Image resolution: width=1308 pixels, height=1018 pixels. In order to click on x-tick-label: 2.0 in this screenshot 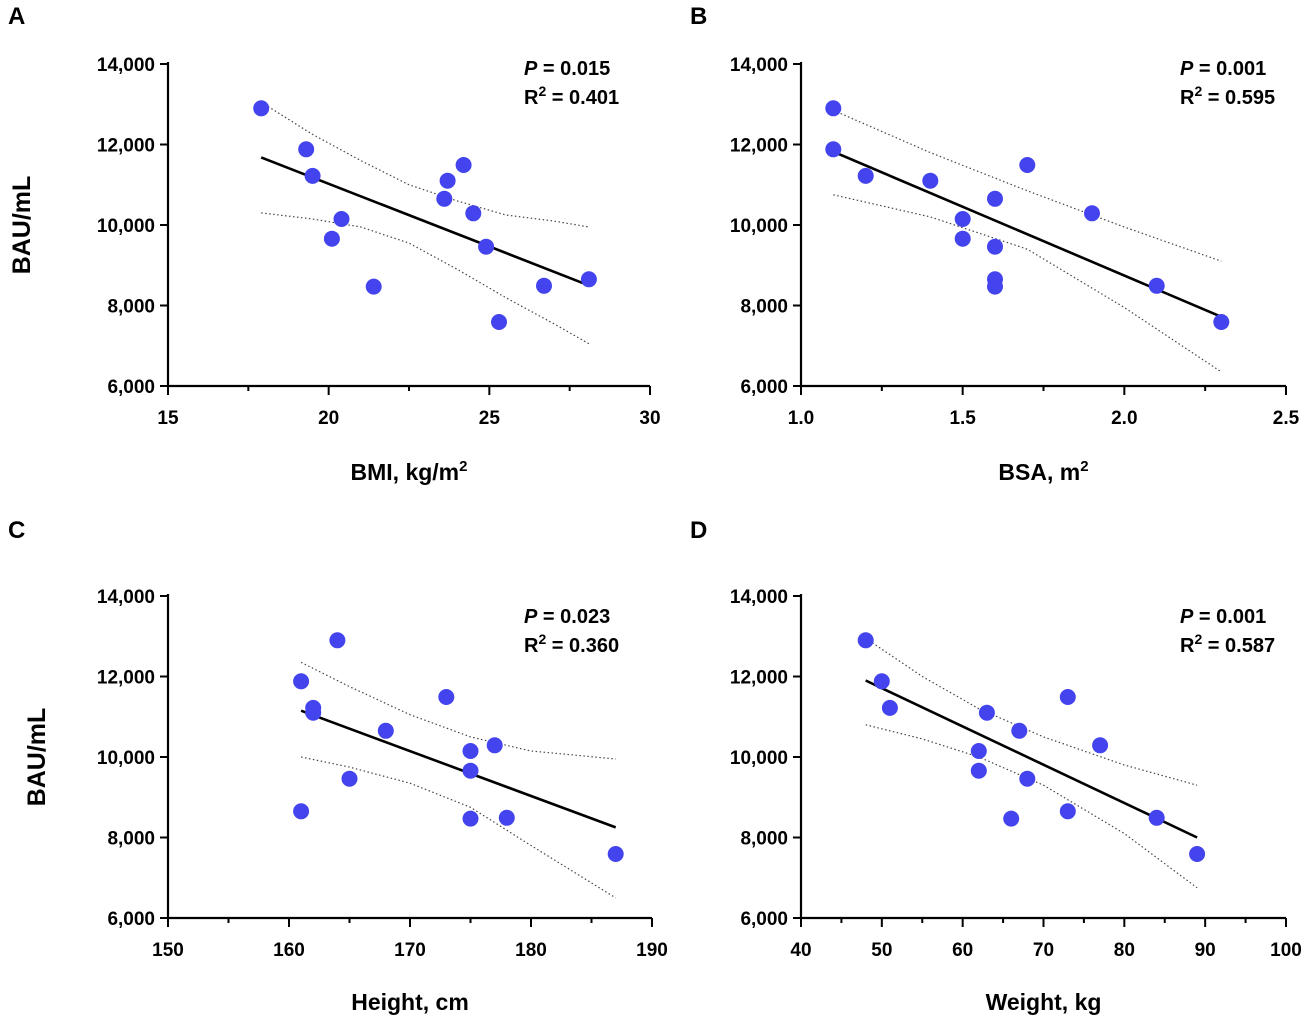, I will do `click(1124, 418)`.